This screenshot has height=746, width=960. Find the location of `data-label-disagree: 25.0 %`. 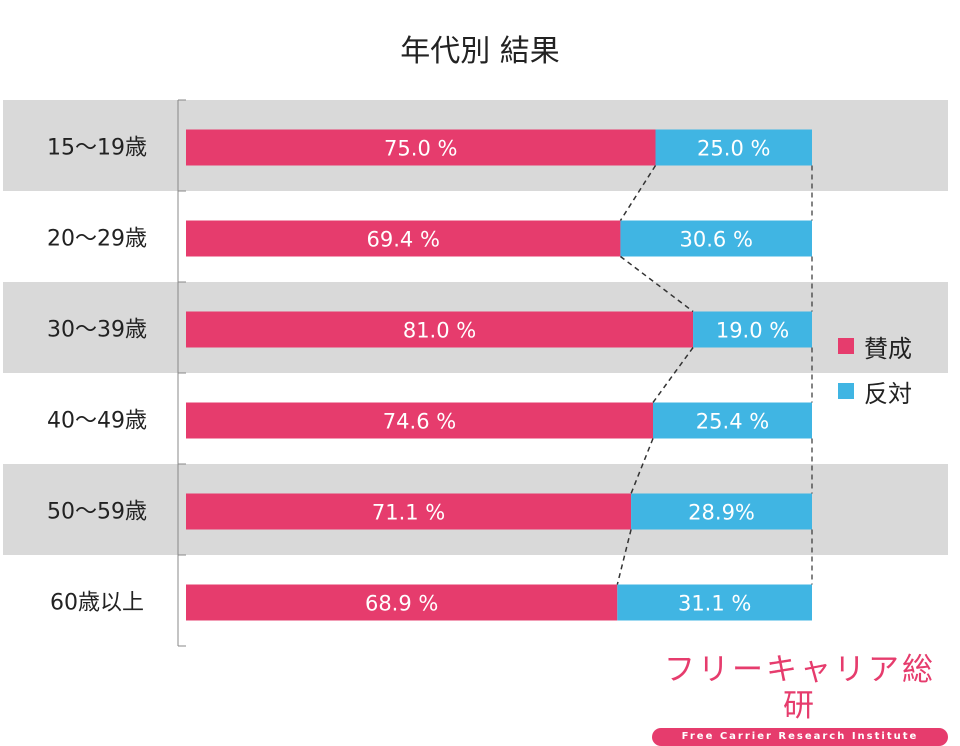

data-label-disagree: 25.0 % is located at coordinates (733, 149).